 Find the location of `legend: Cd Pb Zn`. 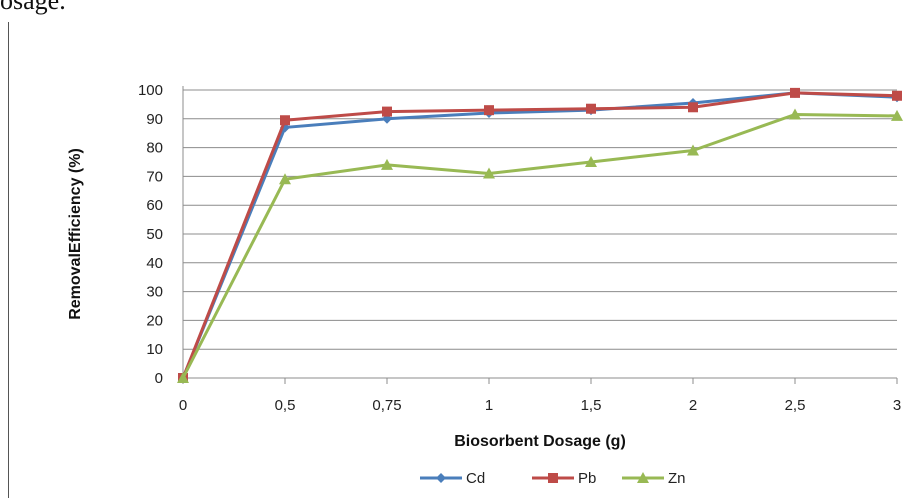

legend: Cd Pb Zn is located at coordinates (553, 478).